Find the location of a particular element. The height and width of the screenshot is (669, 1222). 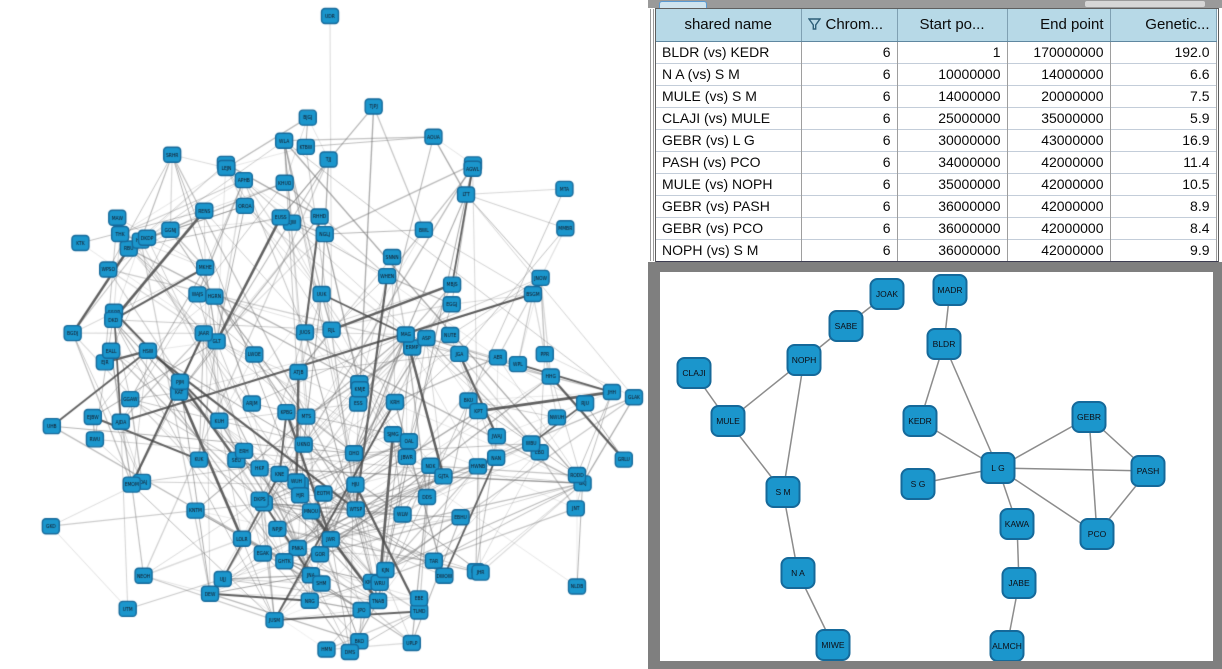

table-cell: PASH (vs) PCO is located at coordinates (729, 161).